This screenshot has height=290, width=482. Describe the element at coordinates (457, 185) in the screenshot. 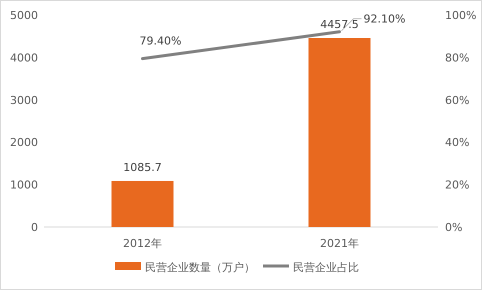

I see `y2-tick-label: 20%` at that location.